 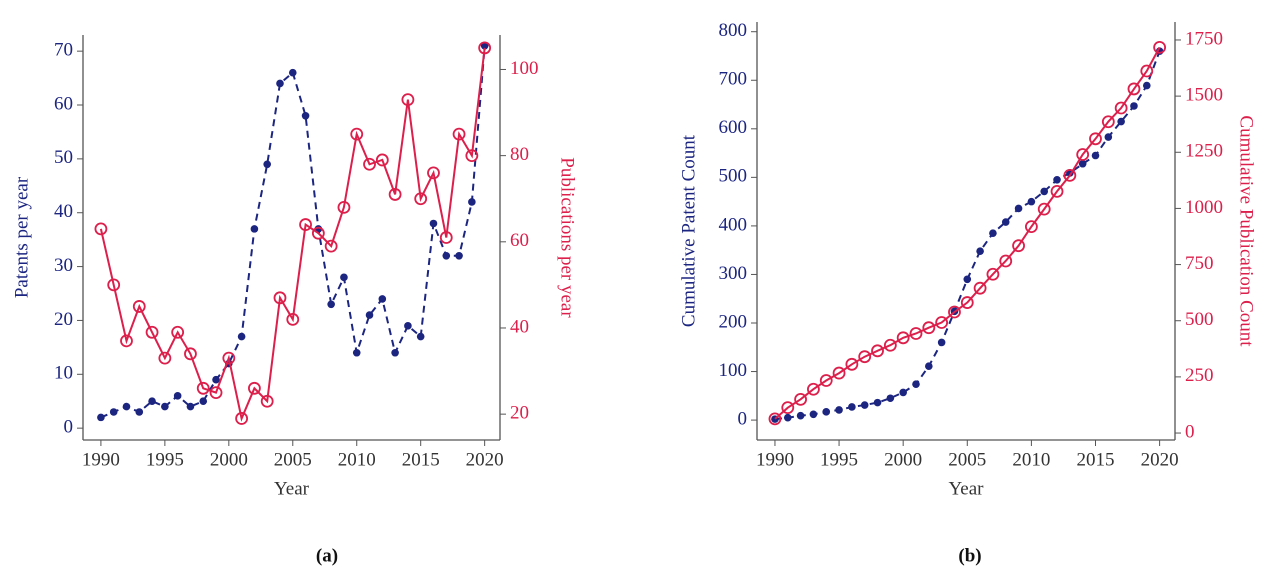 What do you see at coordinates (63, 103) in the screenshot?
I see `y-tick-label: 60` at bounding box center [63, 103].